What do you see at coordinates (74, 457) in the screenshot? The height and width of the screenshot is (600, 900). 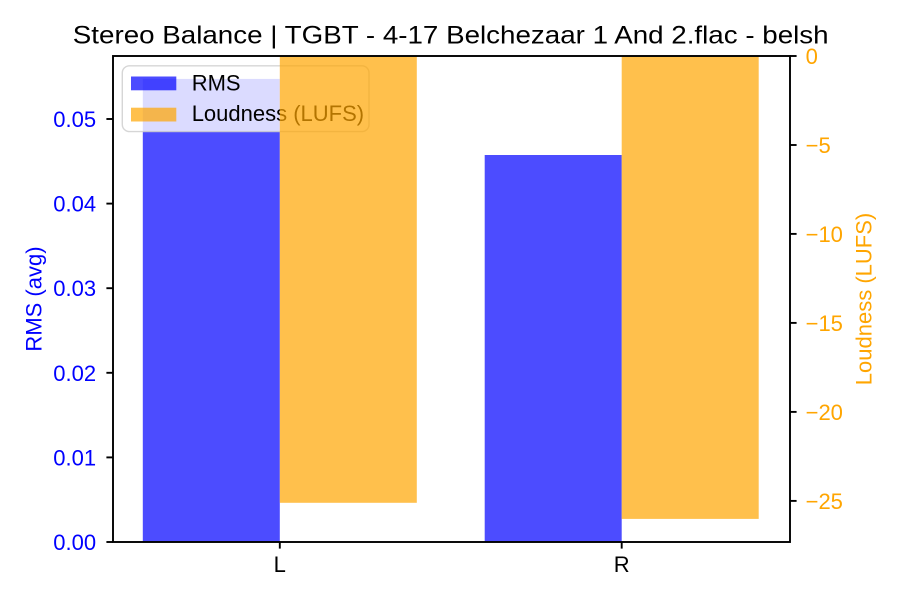 I see `svg-text: 0.01` at bounding box center [74, 457].